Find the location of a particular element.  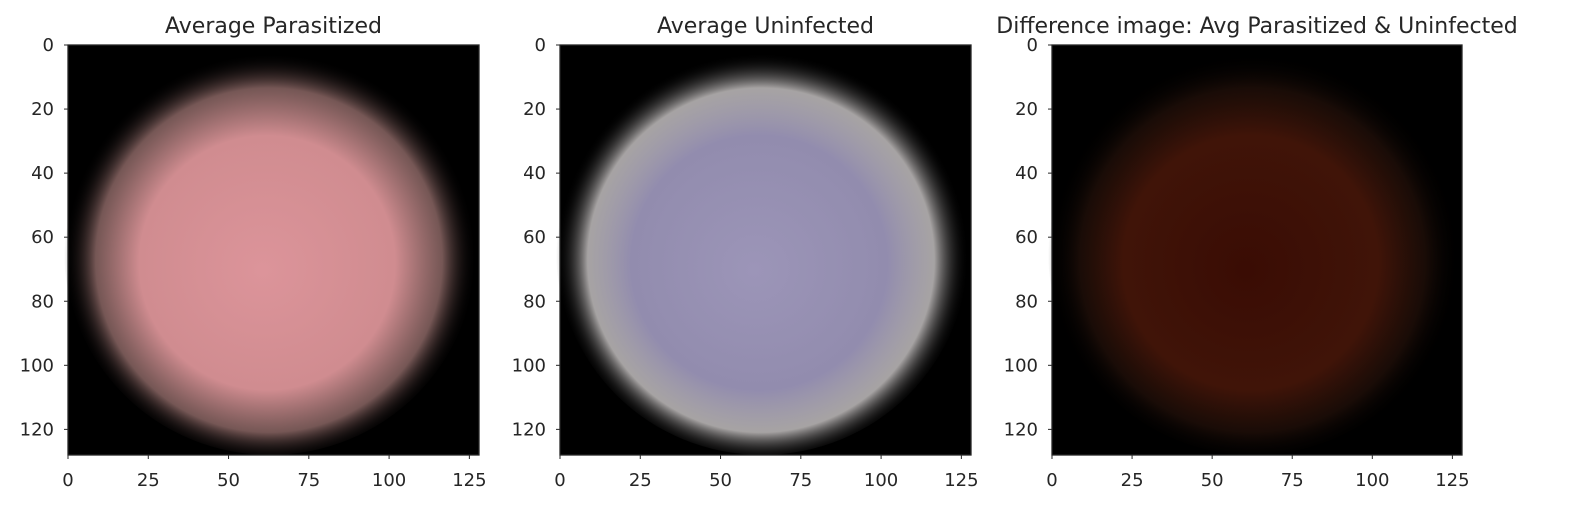

panel-title-uninfected: Average Uninfected is located at coordinates (765, 26).